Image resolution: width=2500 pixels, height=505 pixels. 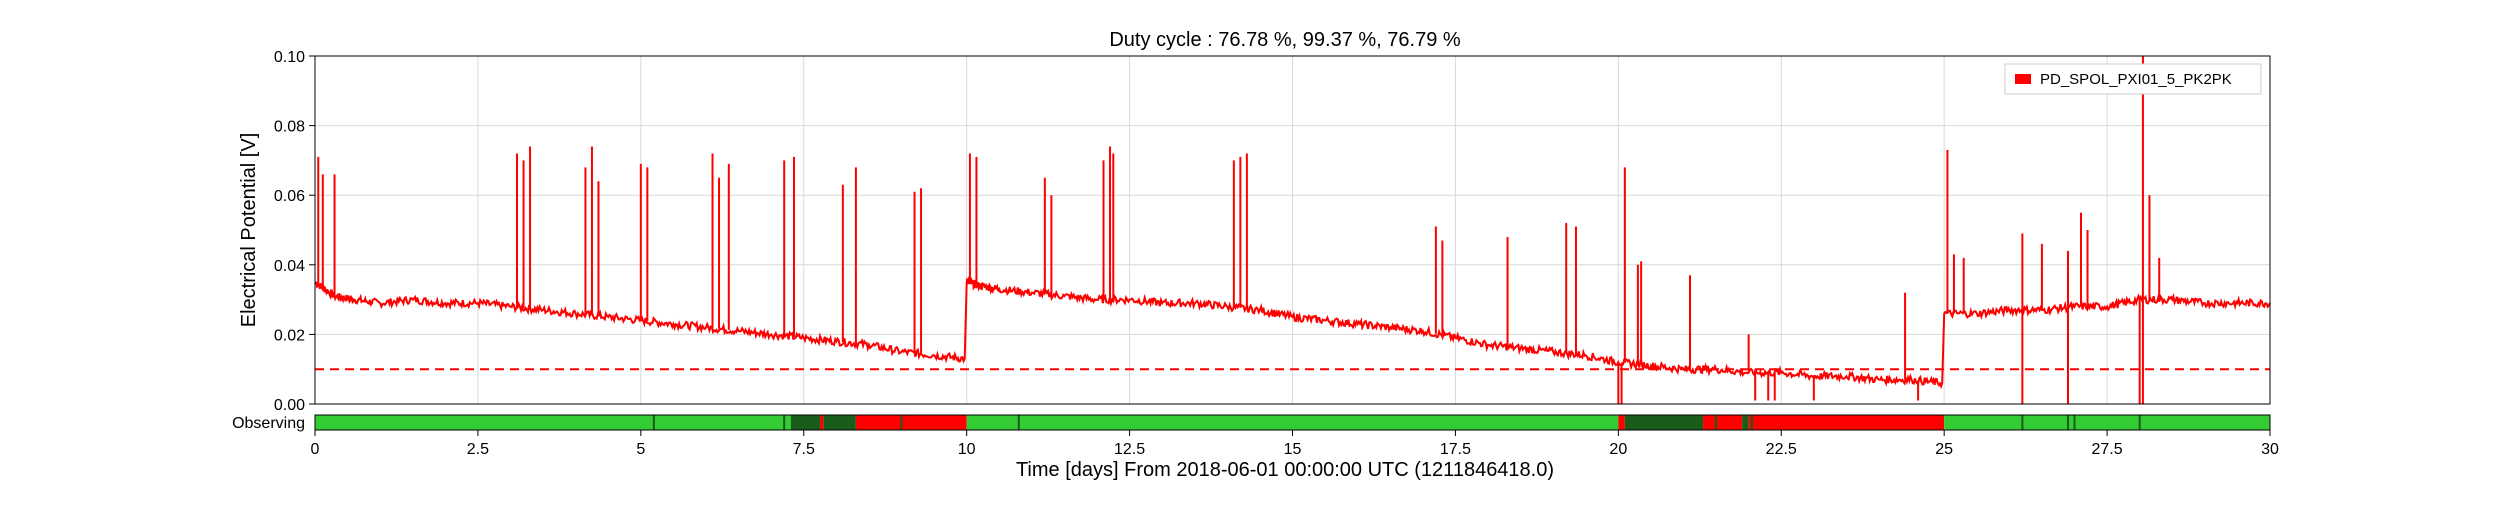 I want to click on legend: PD_SPOL_PXI01_5_PK2PK, so click(x=2133, y=79).